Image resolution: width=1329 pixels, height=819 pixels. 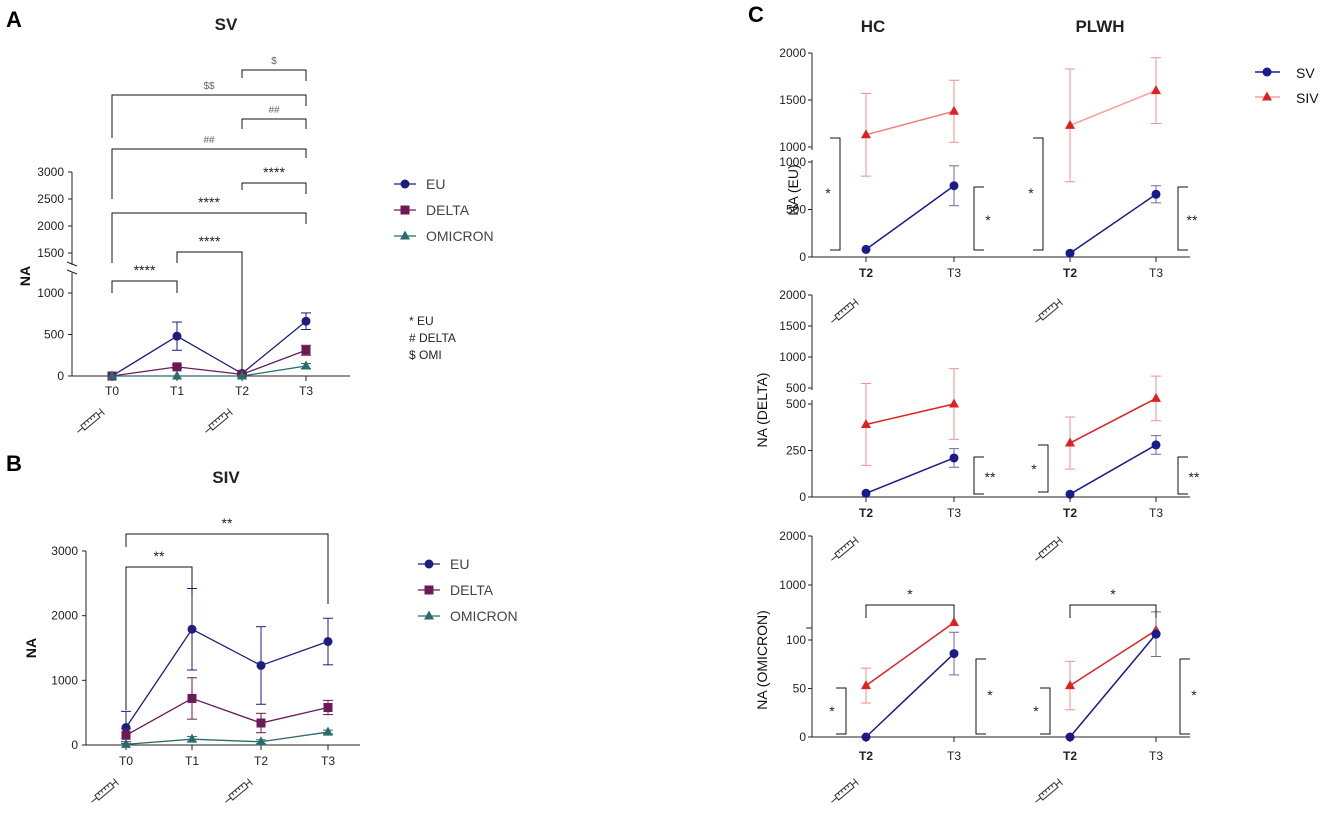 What do you see at coordinates (1043, 468) in the screenshot?
I see `chart-c-delta-bracket-t2-plwh-line` at bounding box center [1043, 468].